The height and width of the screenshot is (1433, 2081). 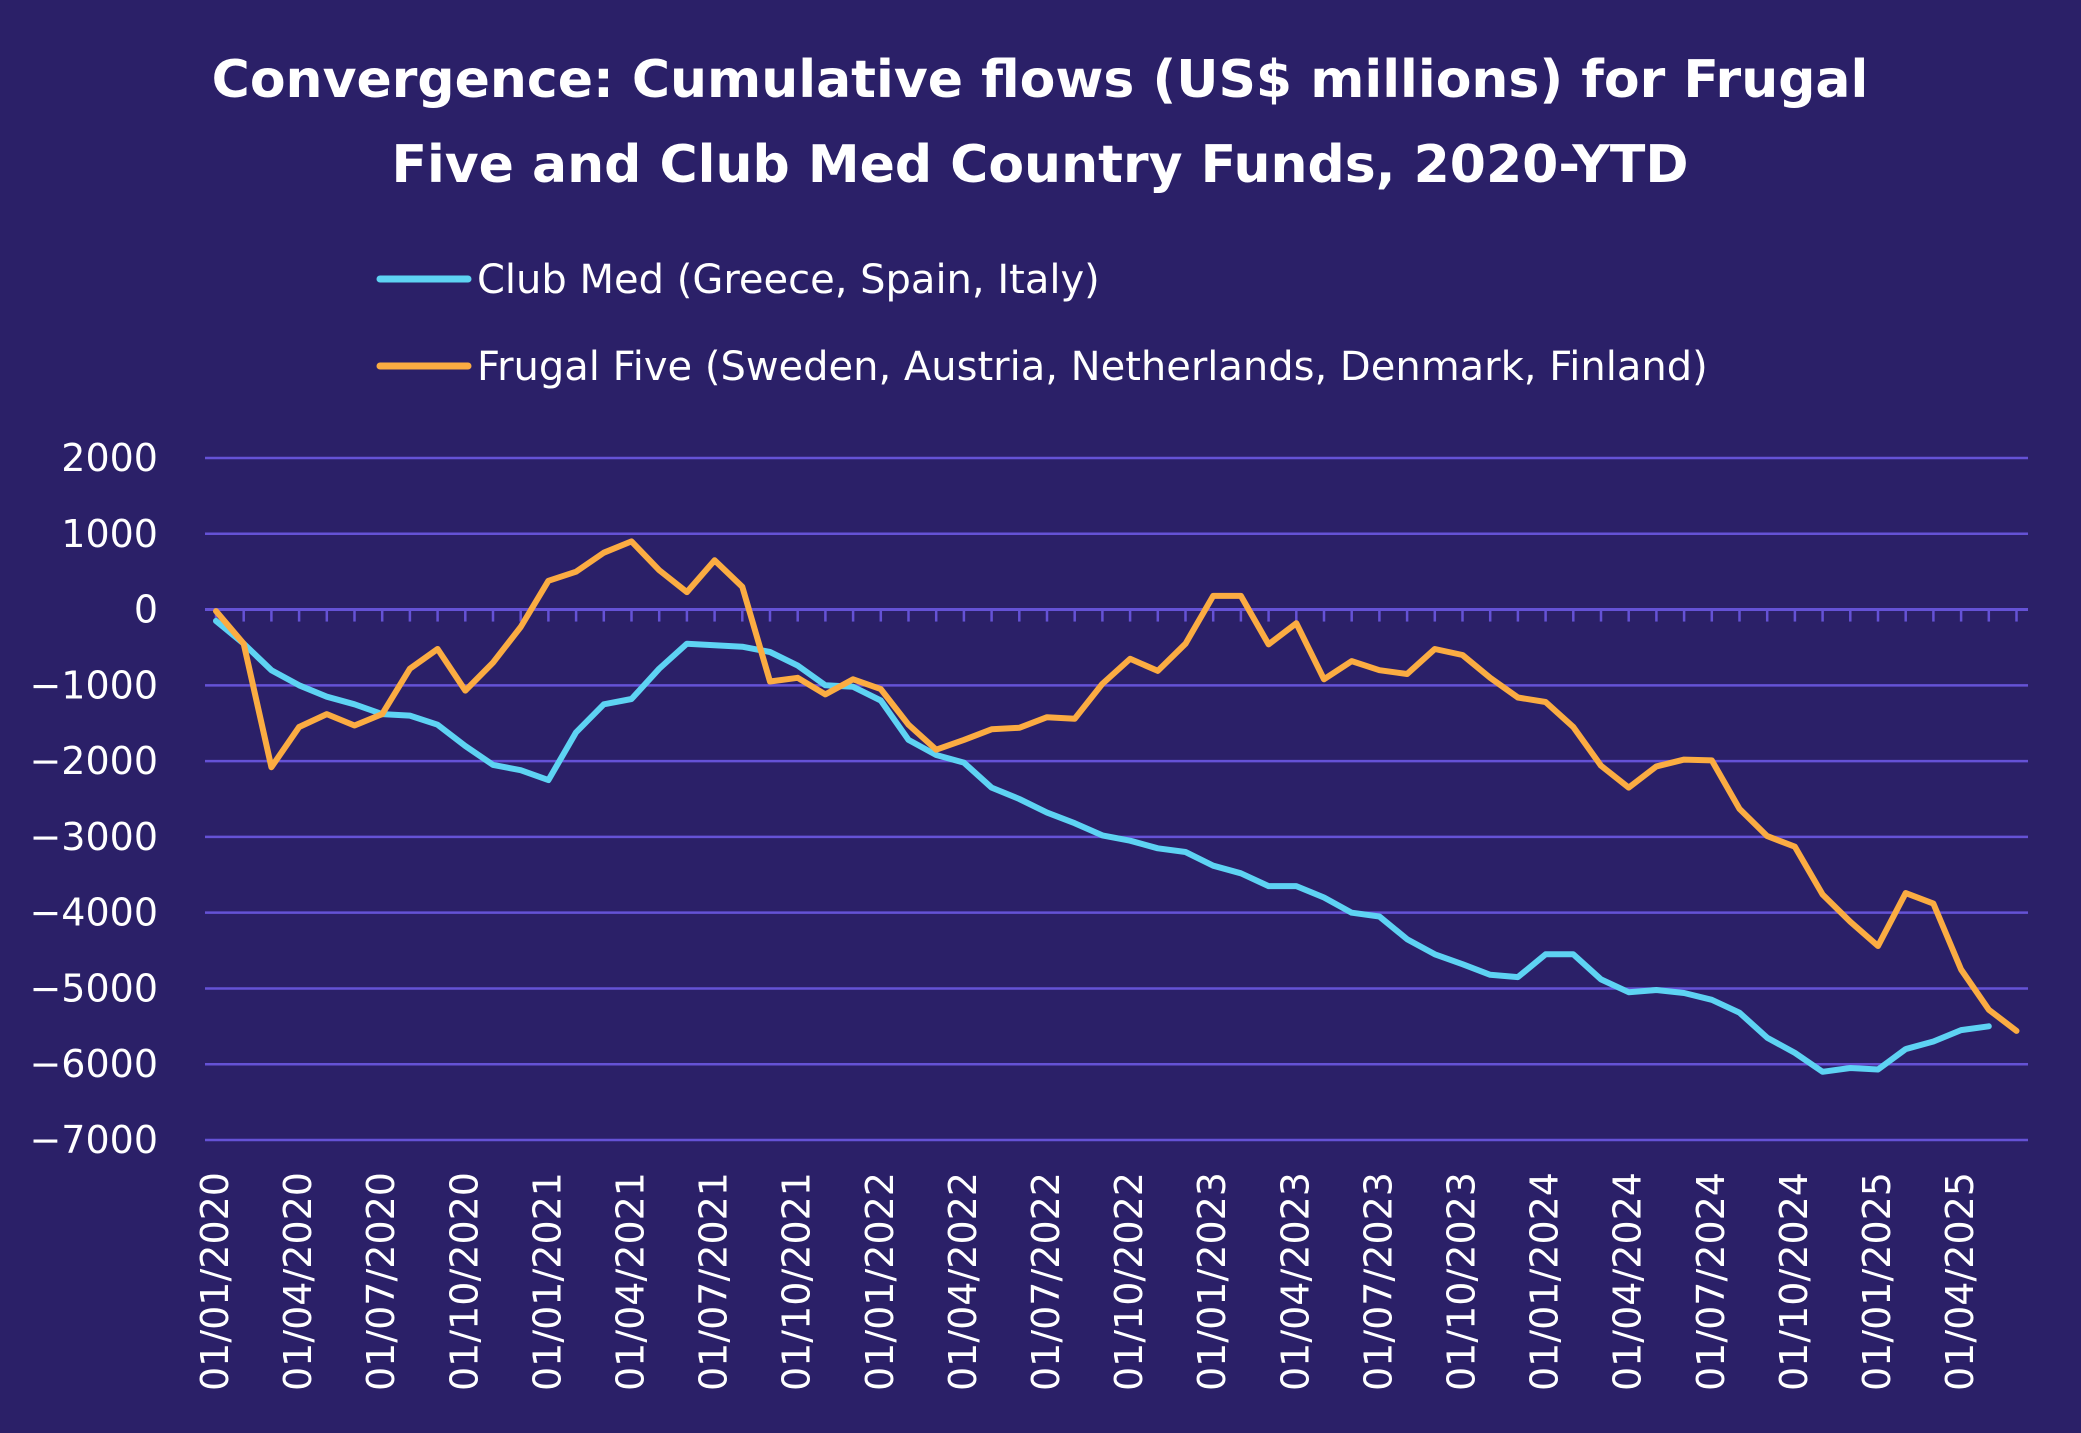 What do you see at coordinates (1628, 1281) in the screenshot?
I see `x-tick-label-17: 01/04/2024` at bounding box center [1628, 1281].